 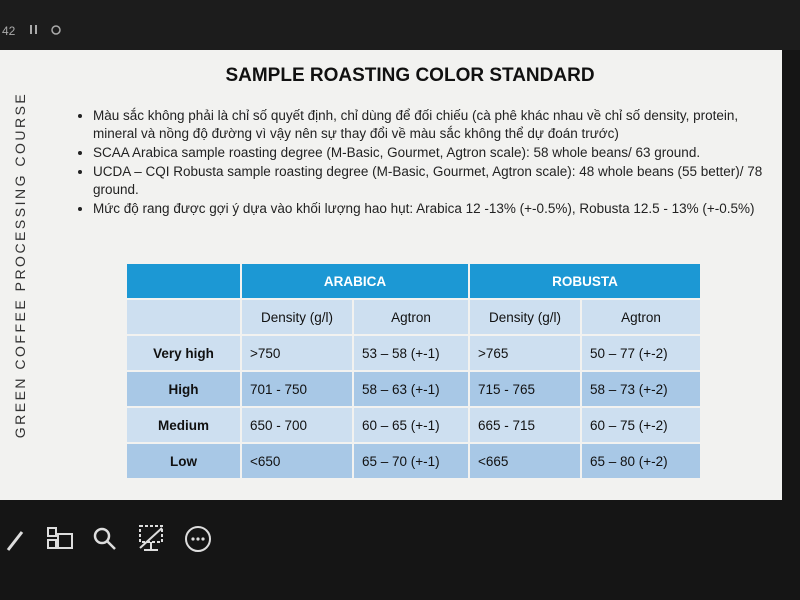 I want to click on table-cell: >765, so click(x=525, y=353).